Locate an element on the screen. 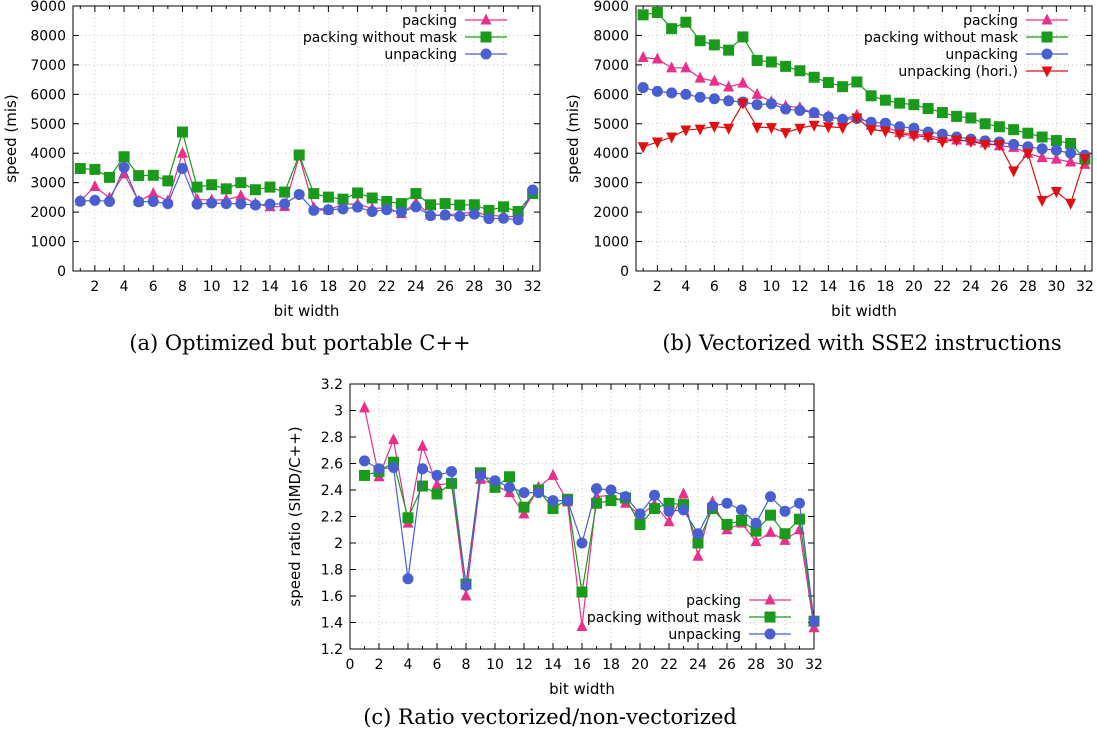  y-axis-label: speed (mis) is located at coordinates (11, 138).